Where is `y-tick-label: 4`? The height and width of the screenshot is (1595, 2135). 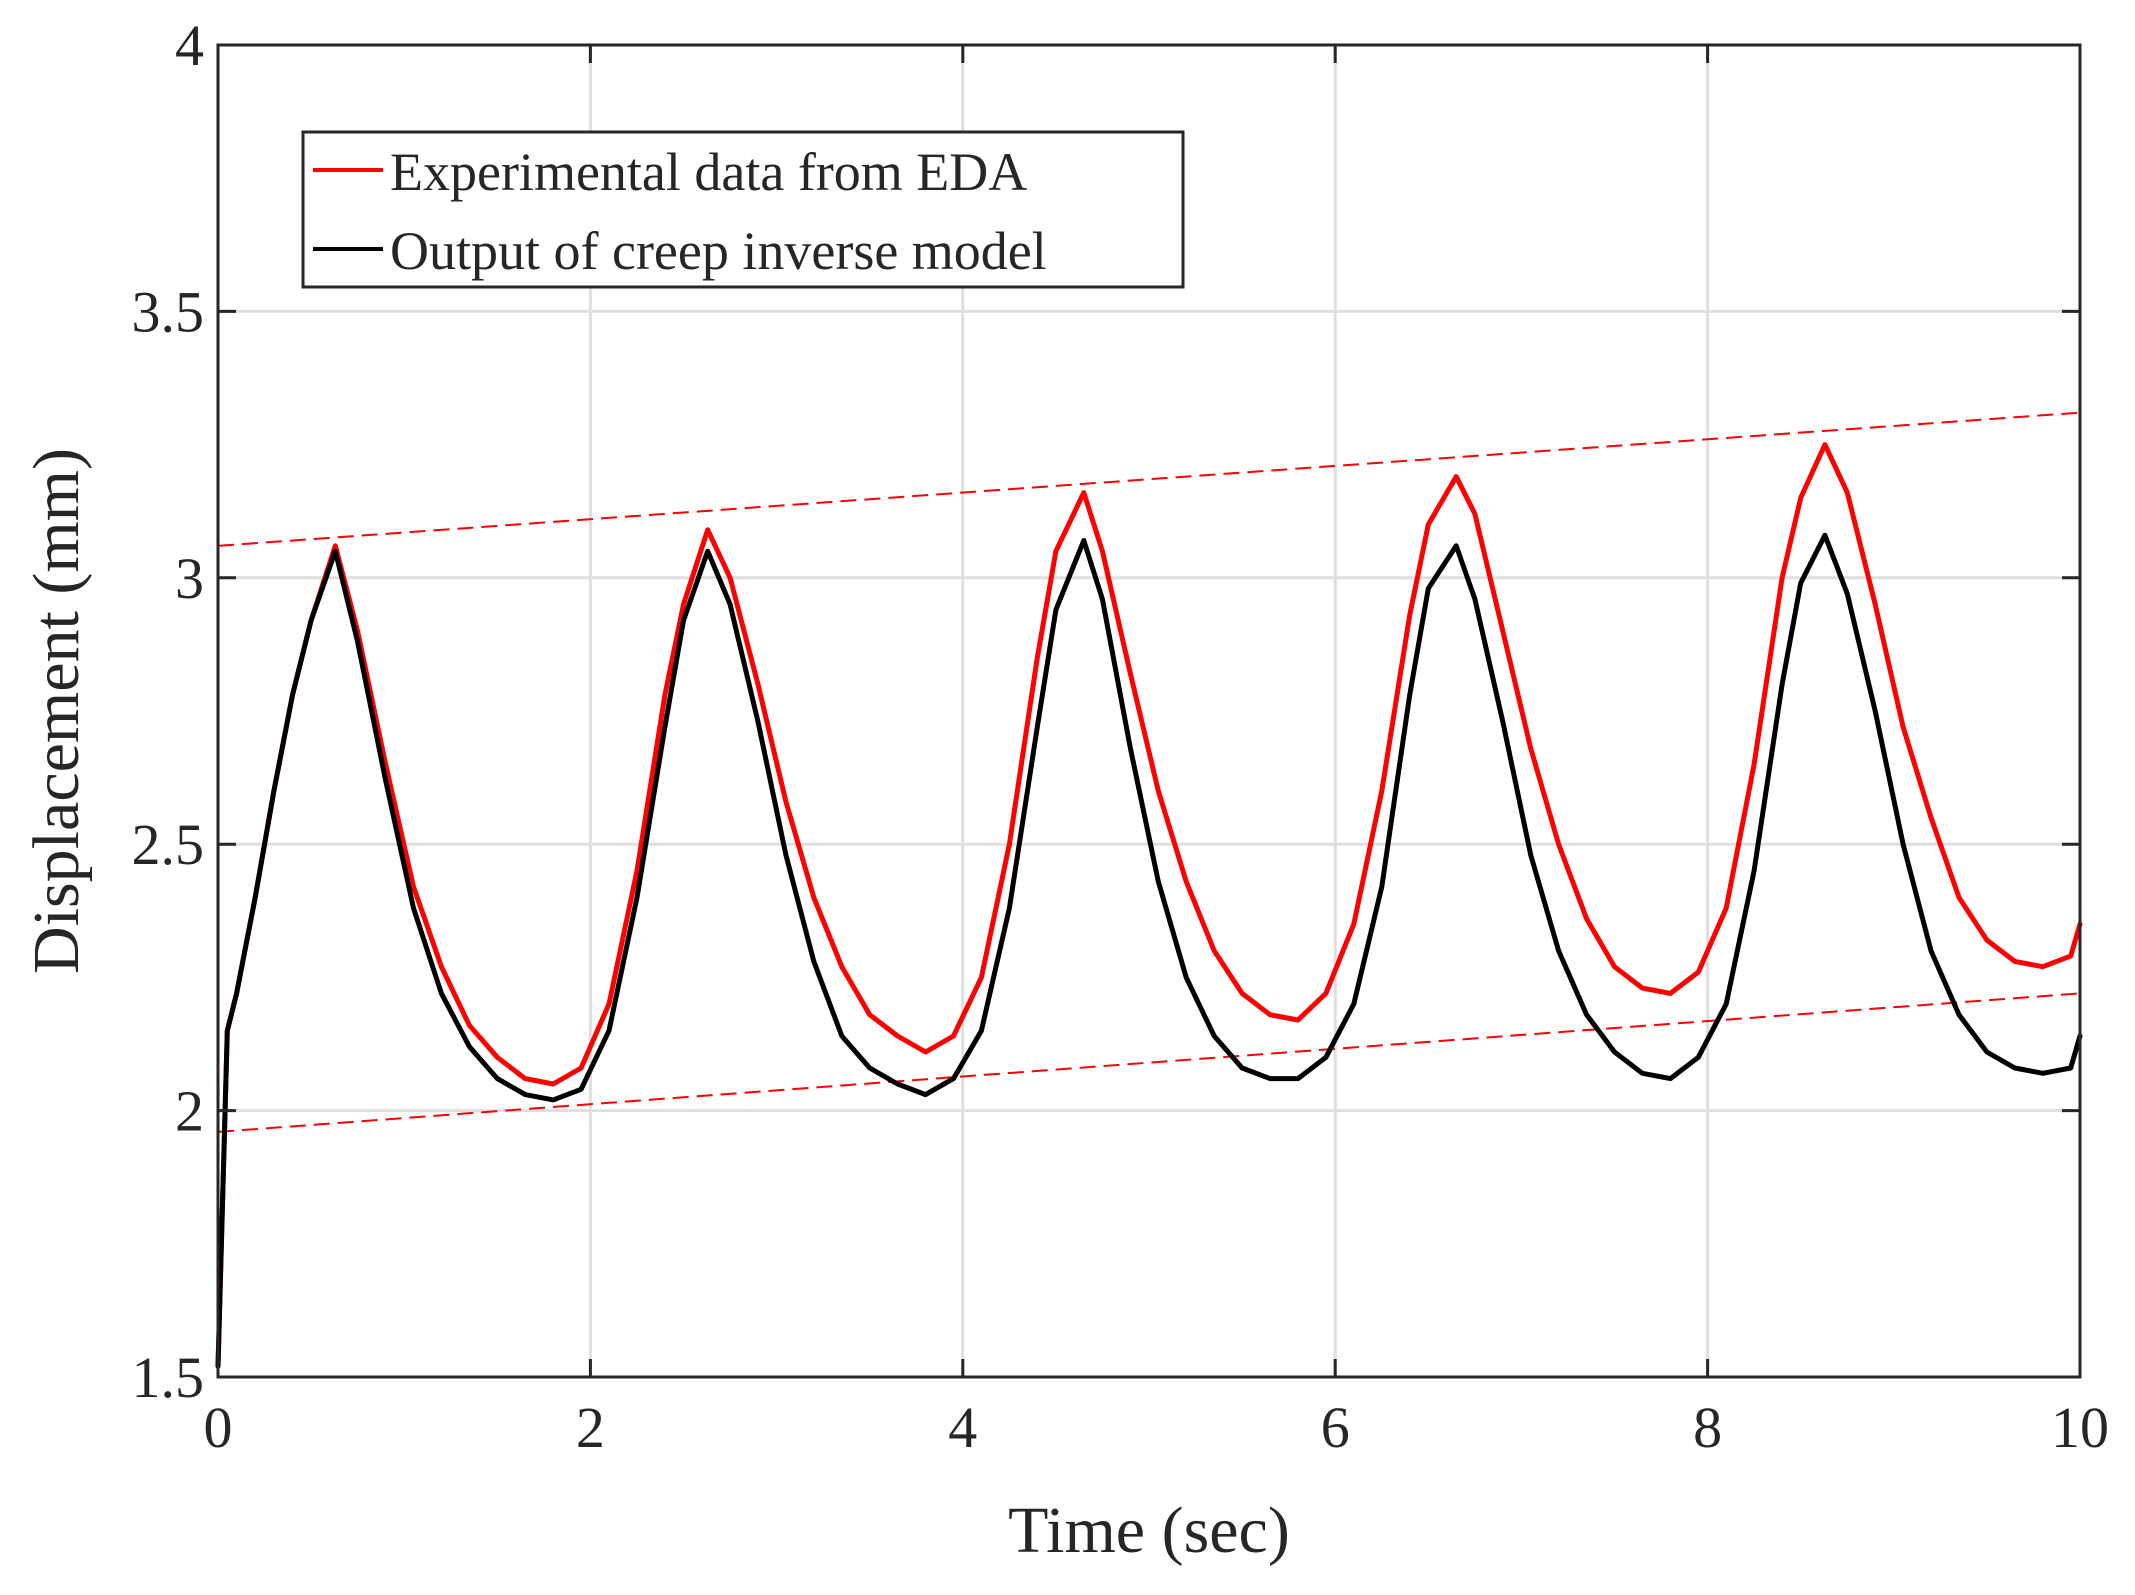
y-tick-label: 4 is located at coordinates (189, 45).